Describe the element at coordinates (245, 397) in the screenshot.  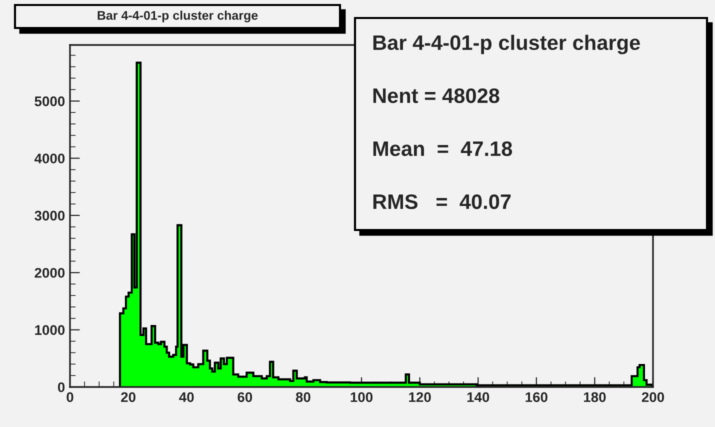
I see `x-tick-label: 60` at that location.